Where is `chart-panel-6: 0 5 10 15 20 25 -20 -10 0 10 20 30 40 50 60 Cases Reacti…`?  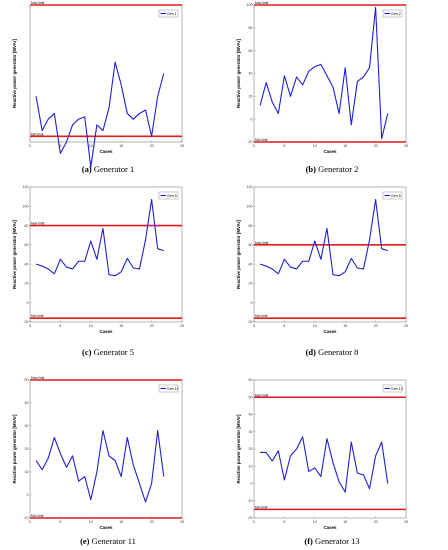 chart-panel-6: 0 5 10 15 20 25 -20 -10 0 10 20 30 40 50 60 Cases Reacti… is located at coordinates (322, 462).